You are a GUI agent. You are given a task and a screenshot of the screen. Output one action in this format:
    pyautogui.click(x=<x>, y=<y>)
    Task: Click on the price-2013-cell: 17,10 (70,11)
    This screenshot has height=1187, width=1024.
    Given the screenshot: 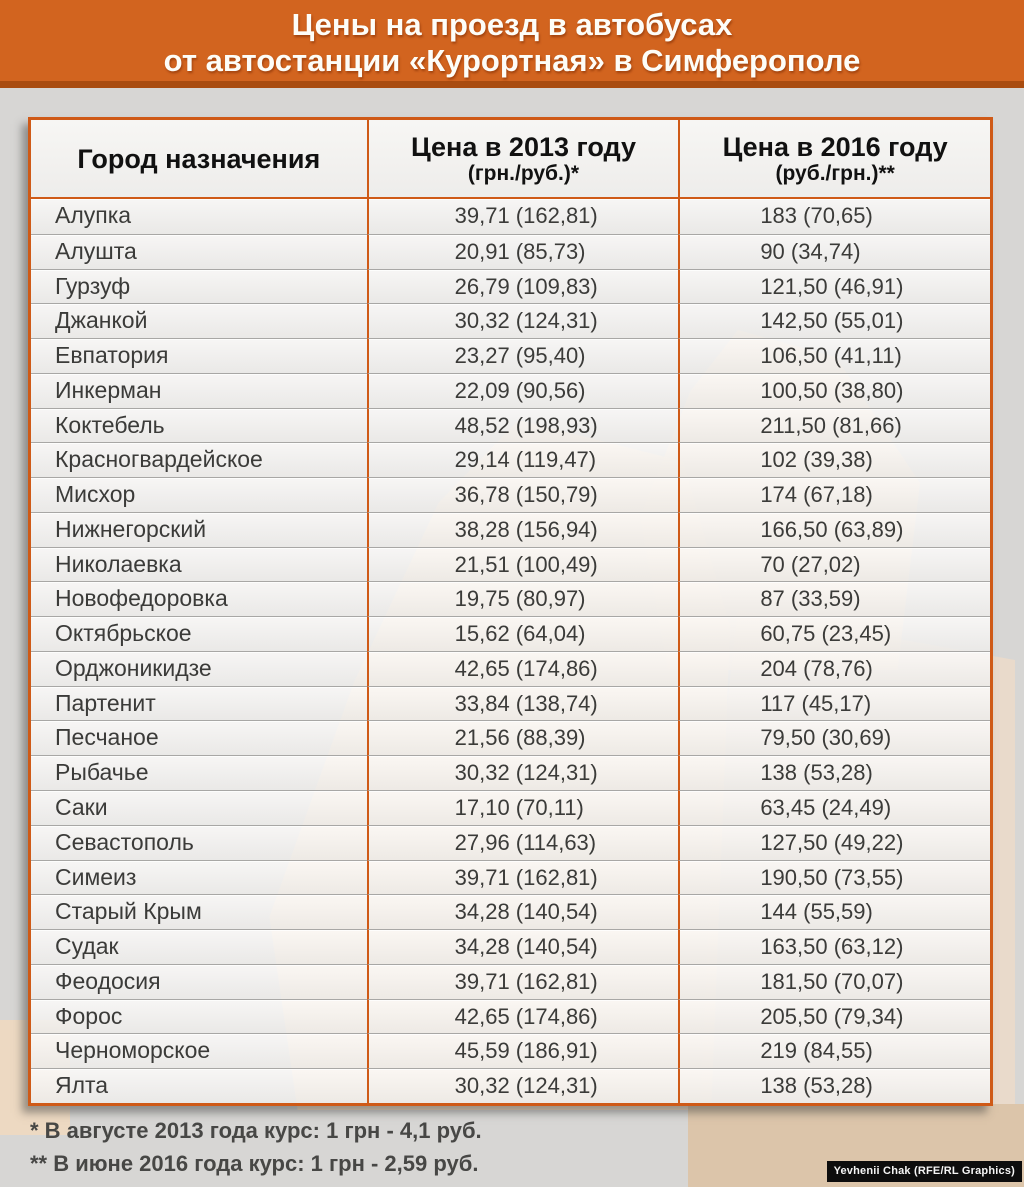 What is the action you would take?
    pyautogui.click(x=522, y=807)
    